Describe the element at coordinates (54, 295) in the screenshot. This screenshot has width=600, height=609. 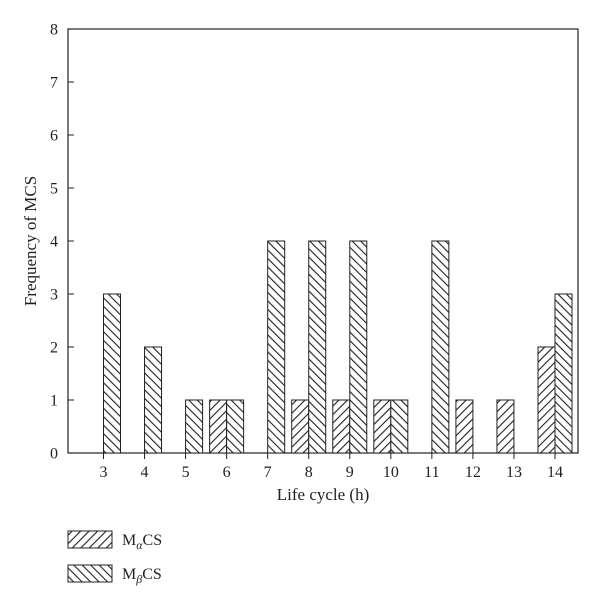
I see `y-tick-label: 3` at that location.